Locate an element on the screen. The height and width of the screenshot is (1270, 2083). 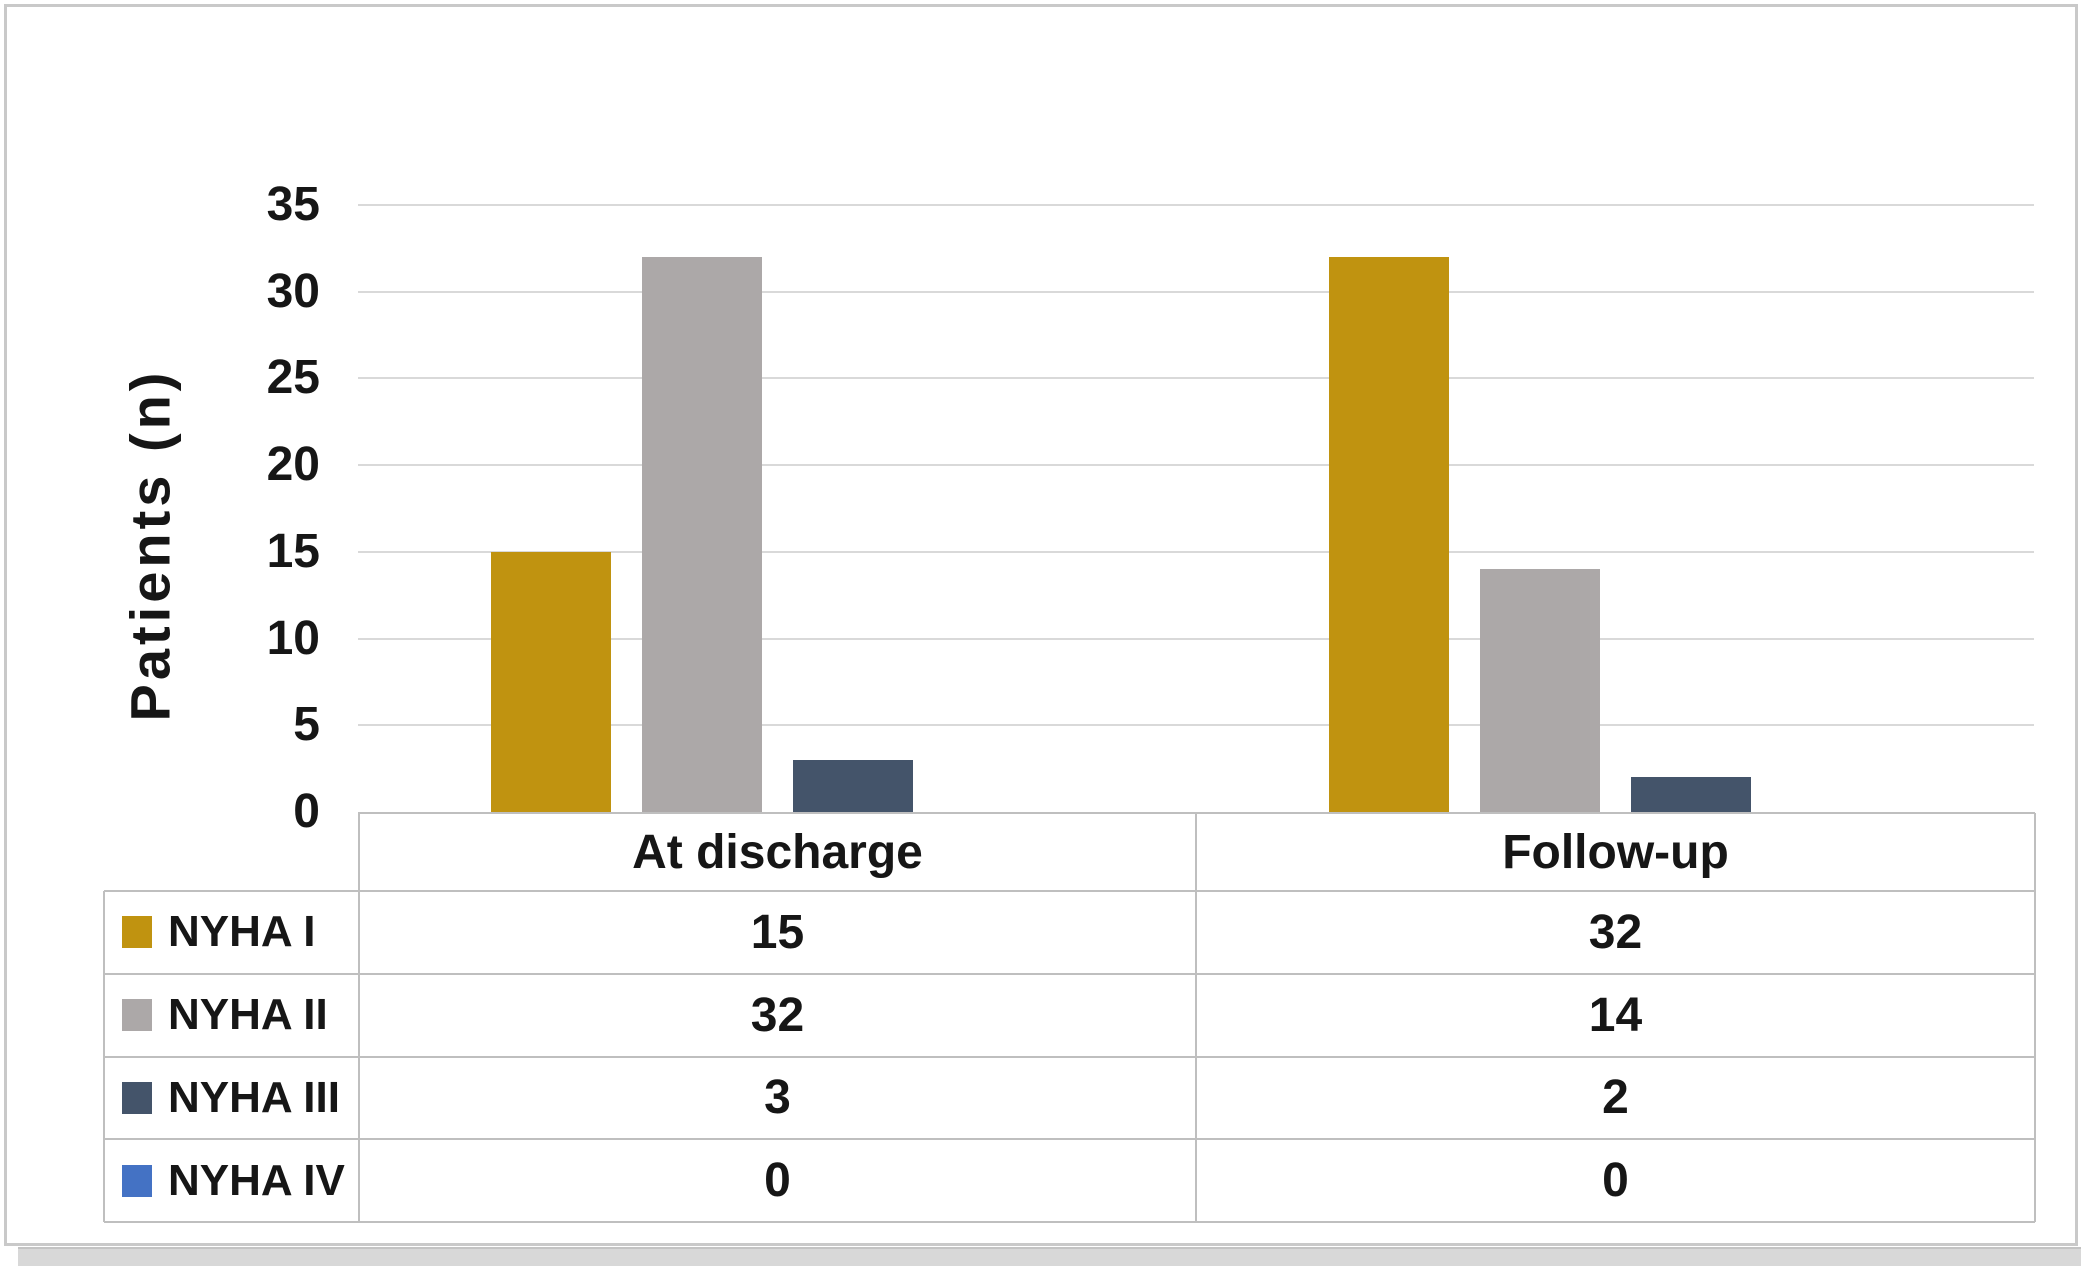
table-border-left is located at coordinates (104, 1056).